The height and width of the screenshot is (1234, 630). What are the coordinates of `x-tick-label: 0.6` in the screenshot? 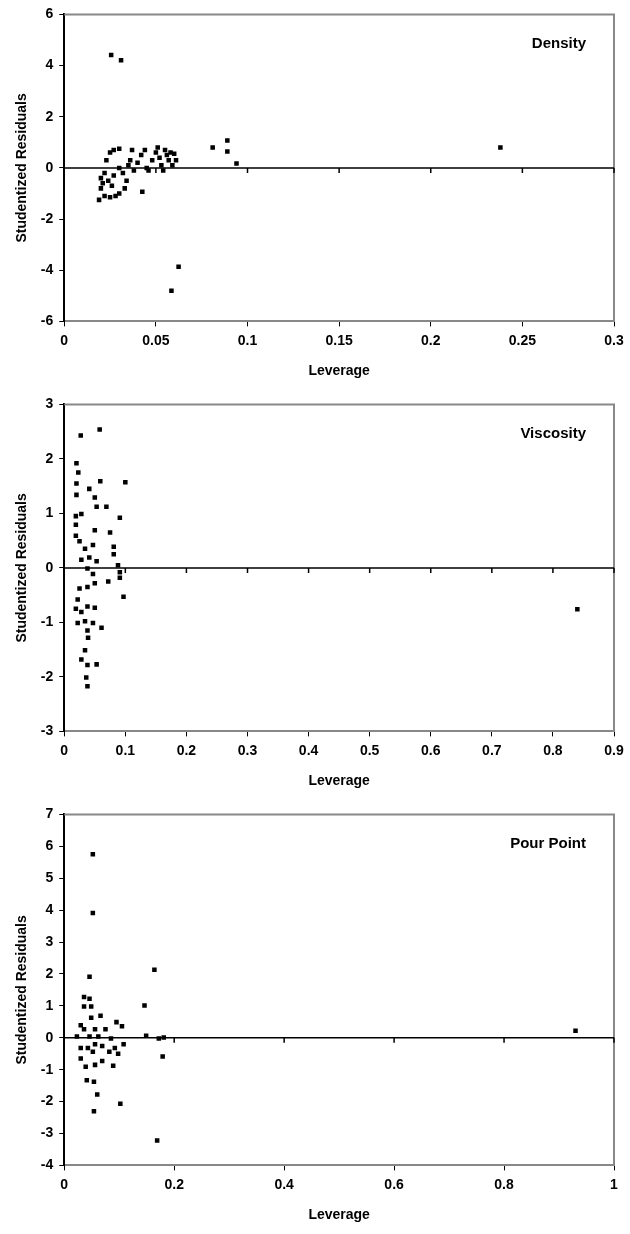 It's located at (431, 749).